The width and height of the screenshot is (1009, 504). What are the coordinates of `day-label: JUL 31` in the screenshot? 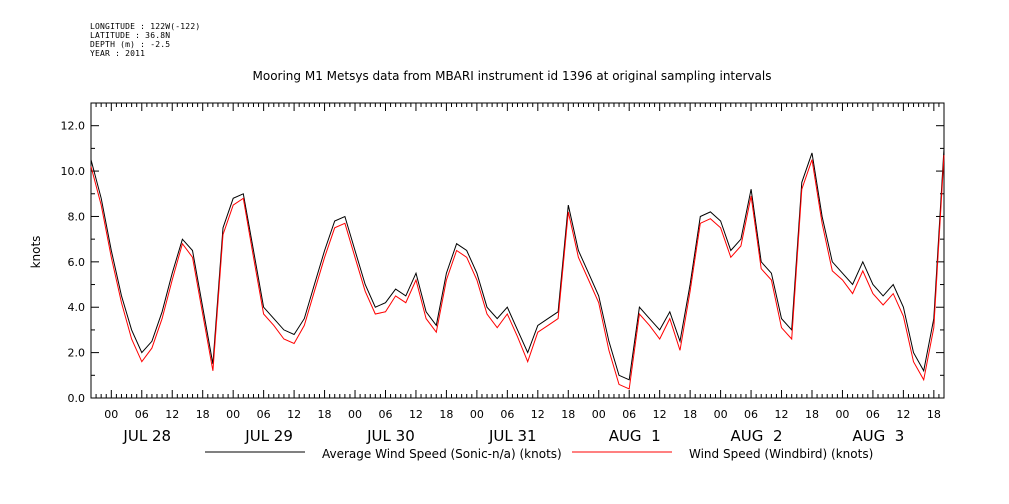 It's located at (512, 436).